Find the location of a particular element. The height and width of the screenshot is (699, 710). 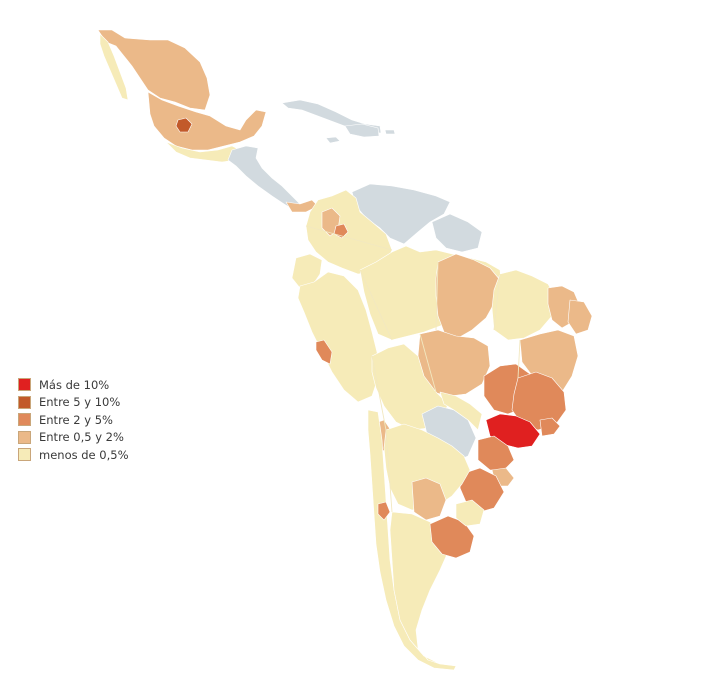

ecuador-region is located at coordinates (307, 271).